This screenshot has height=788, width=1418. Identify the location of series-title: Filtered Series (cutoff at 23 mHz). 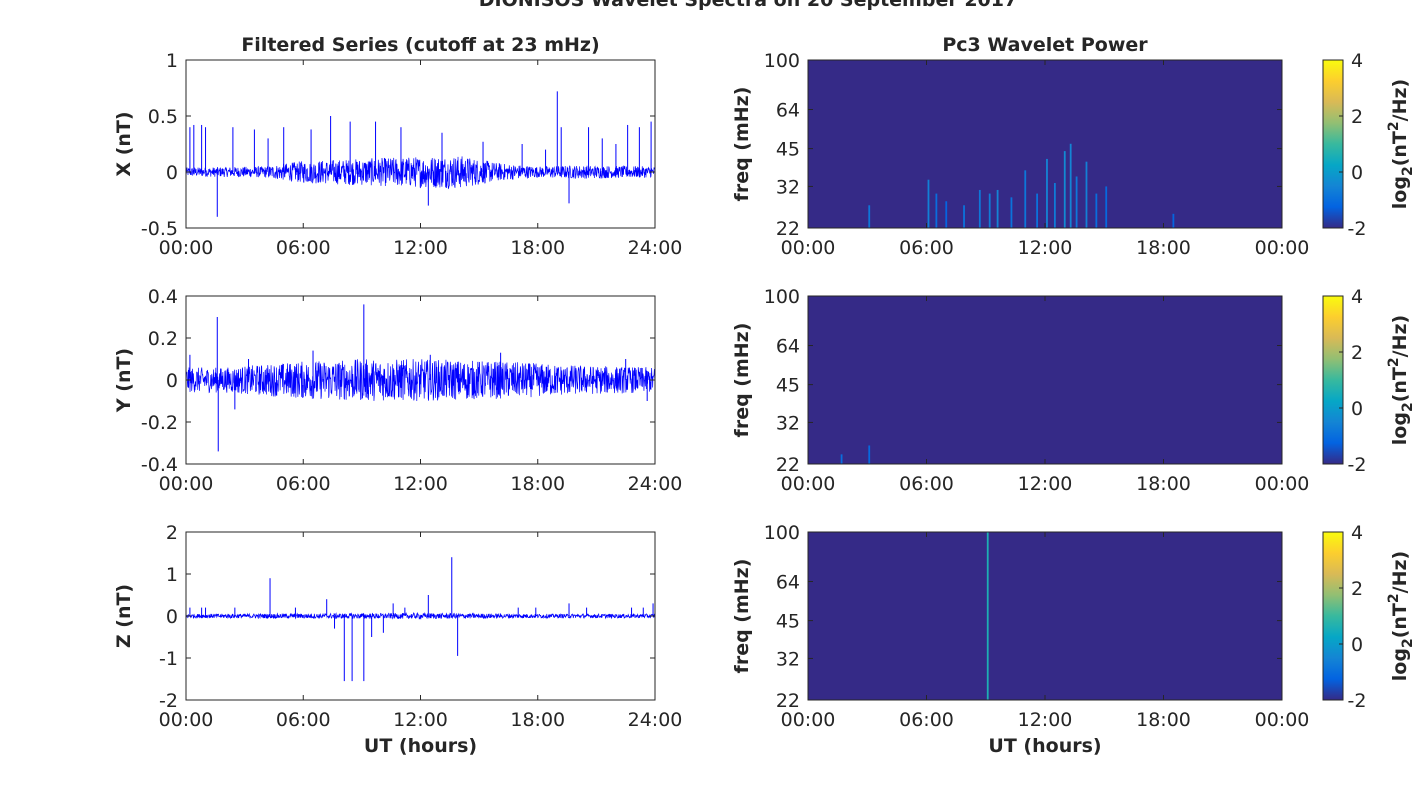
(420, 45).